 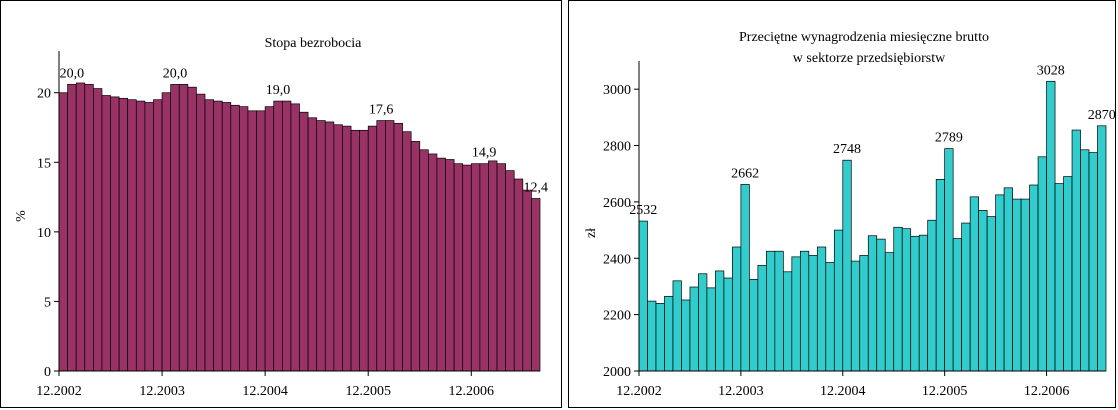 What do you see at coordinates (1102, 115) in the screenshot?
I see `data-label: 2870` at bounding box center [1102, 115].